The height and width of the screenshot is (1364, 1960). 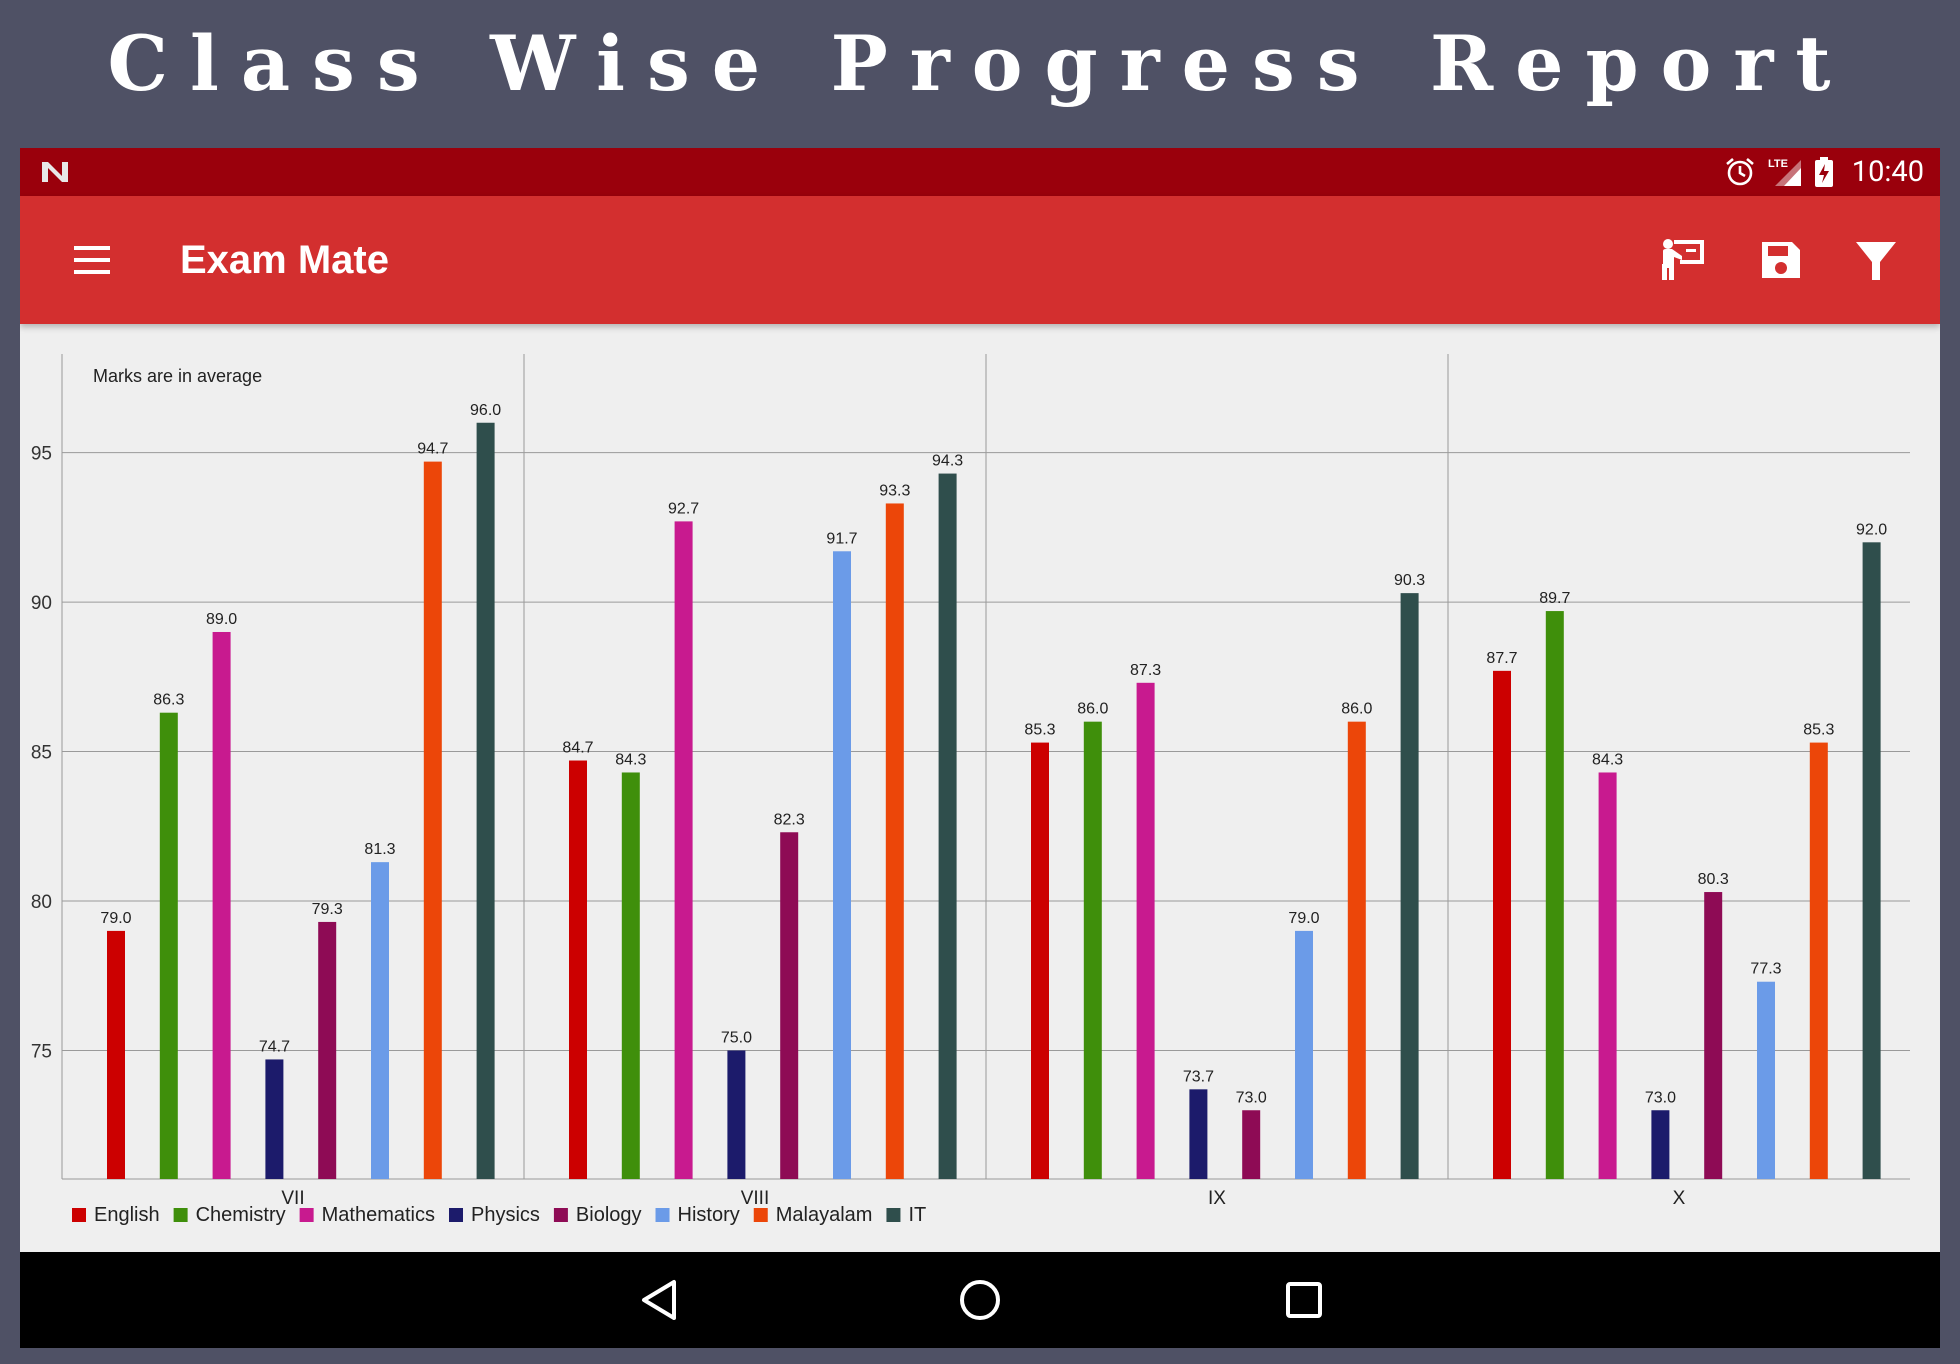 I want to click on bar-chemistry-x, so click(x=1554, y=895).